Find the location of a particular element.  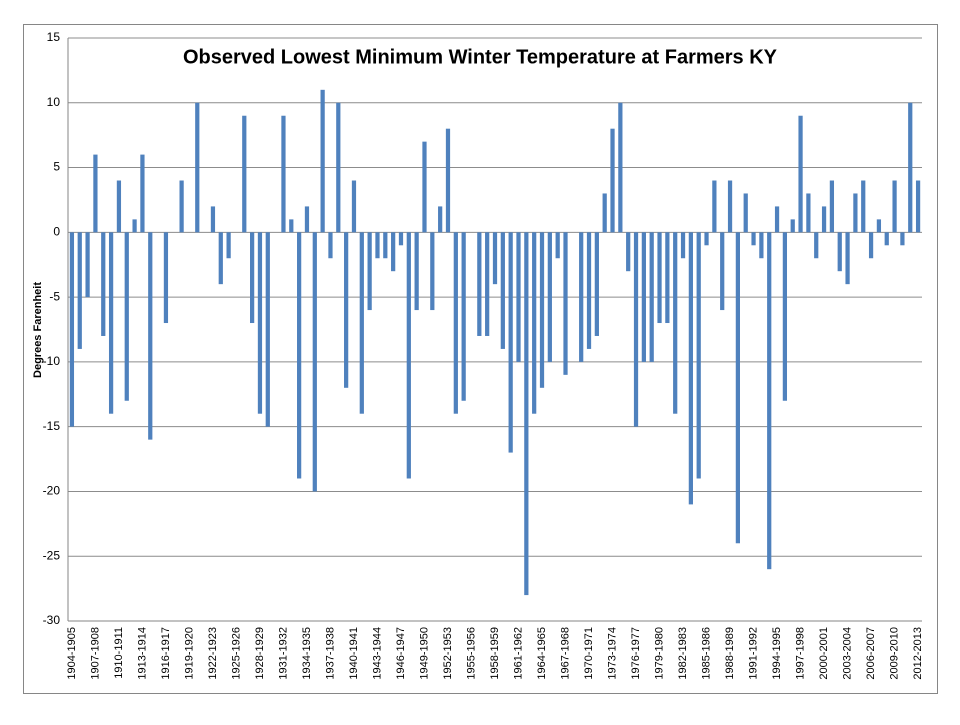

y-tick-label: -25 is located at coordinates (52, 555).